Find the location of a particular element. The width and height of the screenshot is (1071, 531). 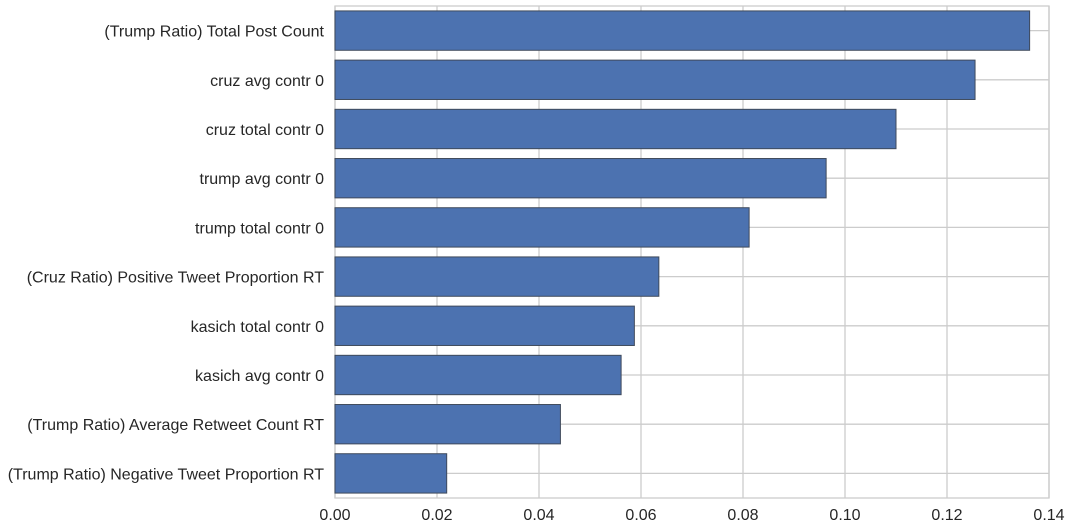

x-tick-label: 0.06 is located at coordinates (640, 515).